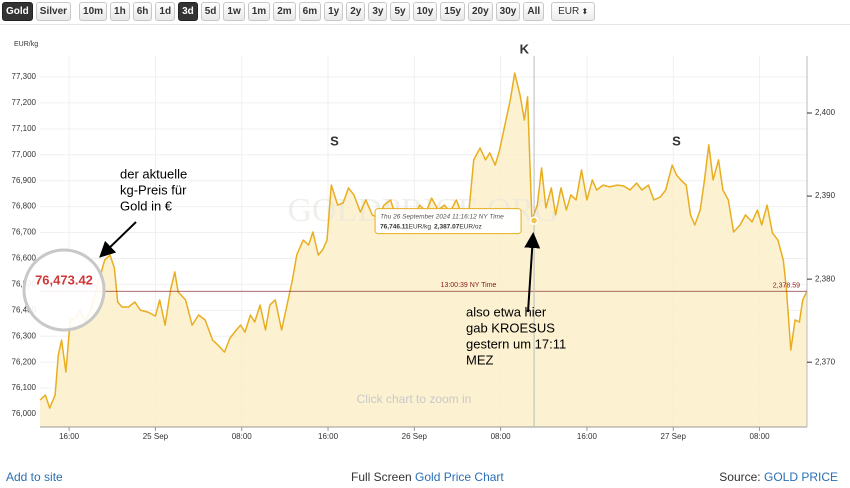  I want to click on fullscreen-link: Gold Price Chart, so click(459, 477).